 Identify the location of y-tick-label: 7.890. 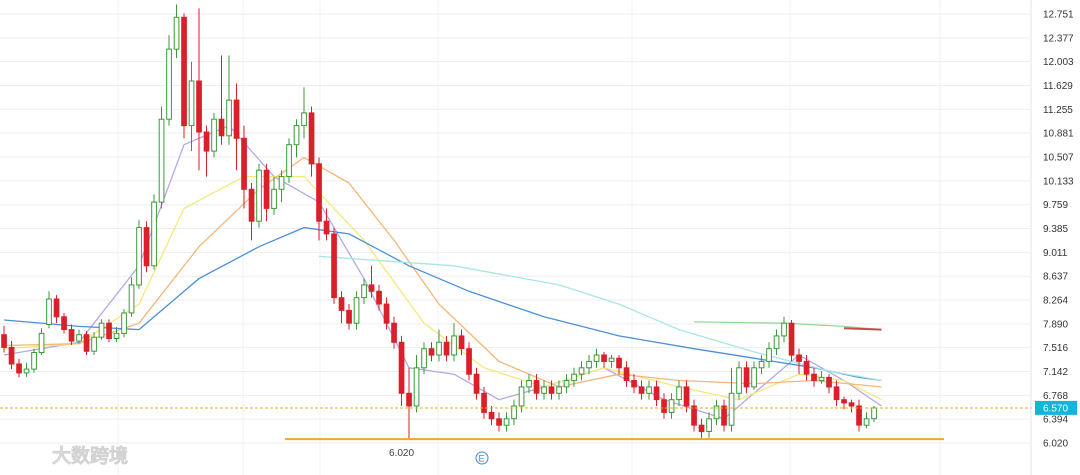
(1055, 324).